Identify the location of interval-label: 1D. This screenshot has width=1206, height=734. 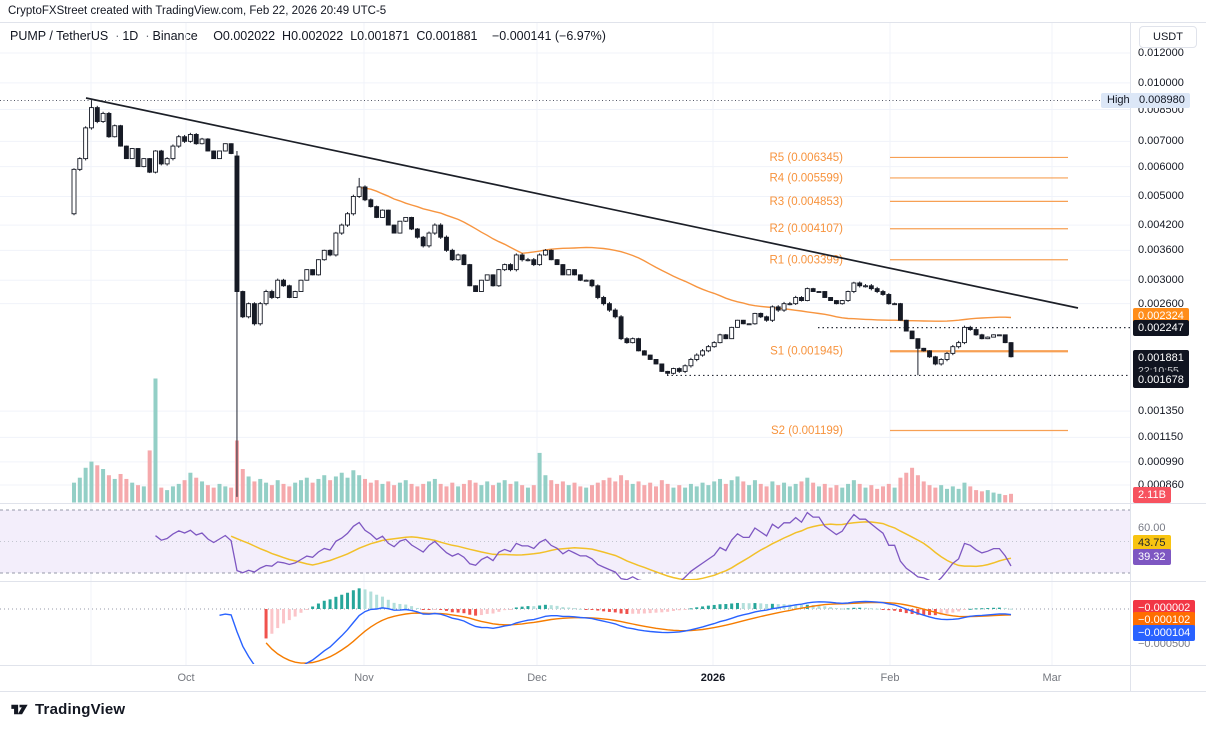
(130, 36).